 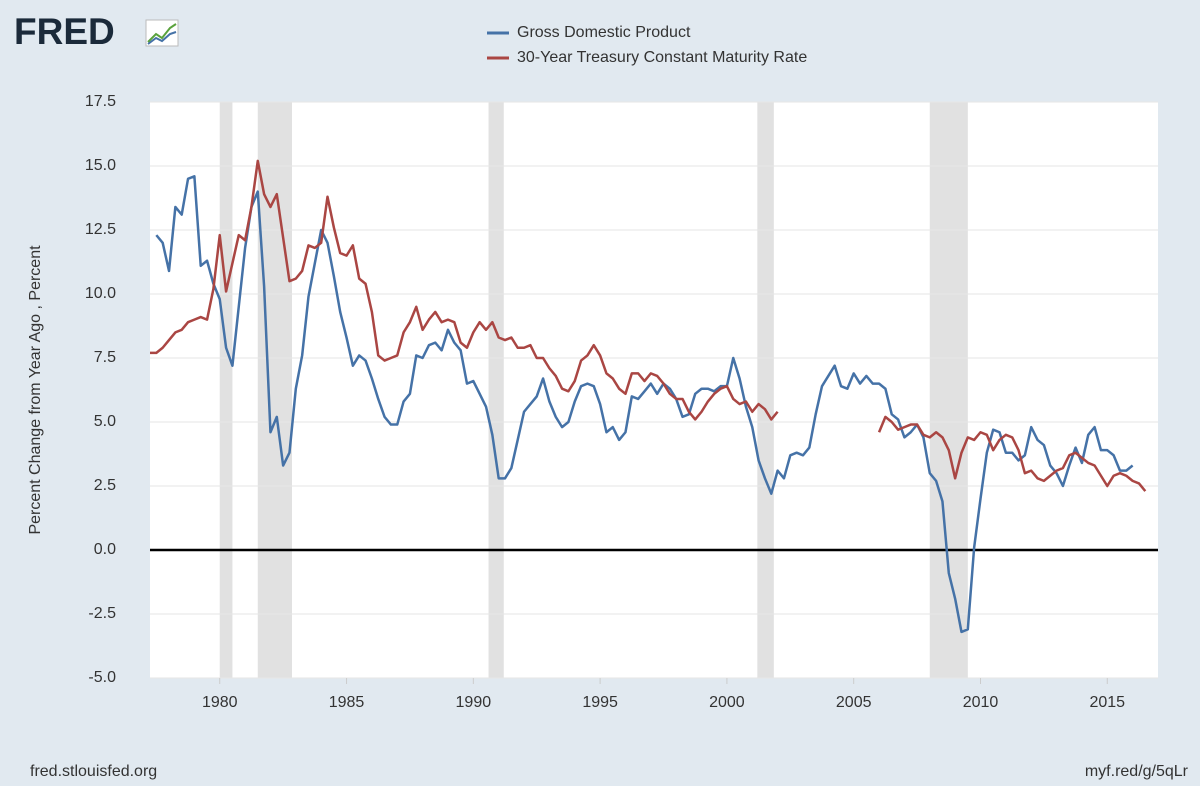 What do you see at coordinates (102, 677) in the screenshot?
I see `y-tick-label: -5.0` at bounding box center [102, 677].